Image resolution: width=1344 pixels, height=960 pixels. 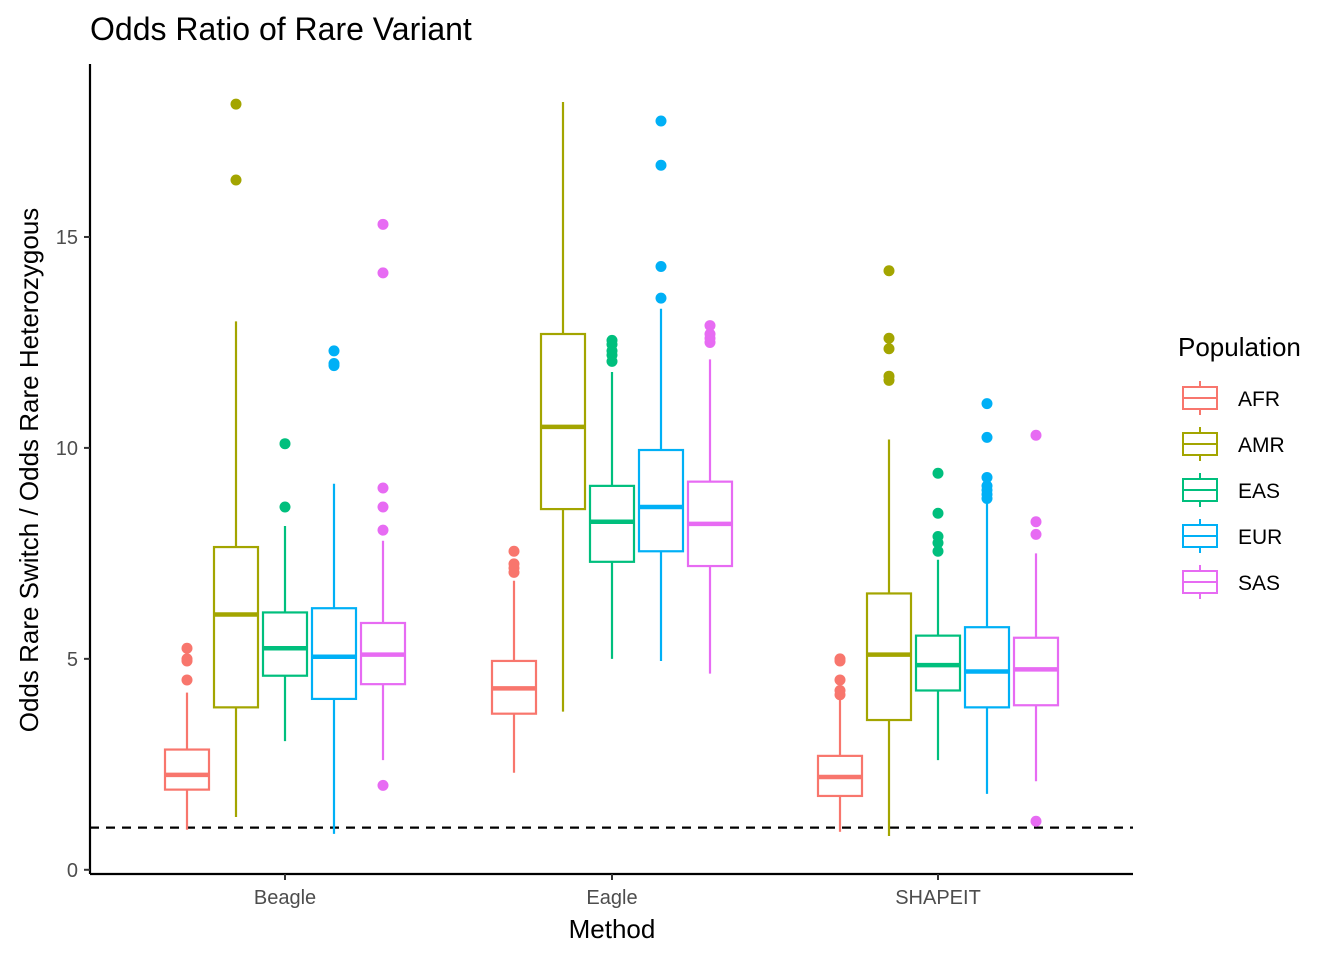 What do you see at coordinates (611, 898) in the screenshot?
I see `x-tick-label: Eagle` at bounding box center [611, 898].